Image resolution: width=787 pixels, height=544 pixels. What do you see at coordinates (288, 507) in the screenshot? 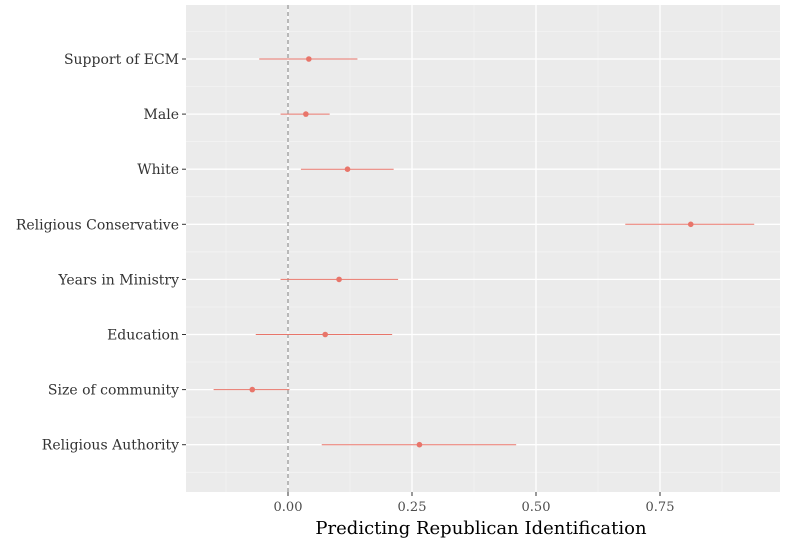
I see `x-tick-label: 0.00` at bounding box center [288, 507].